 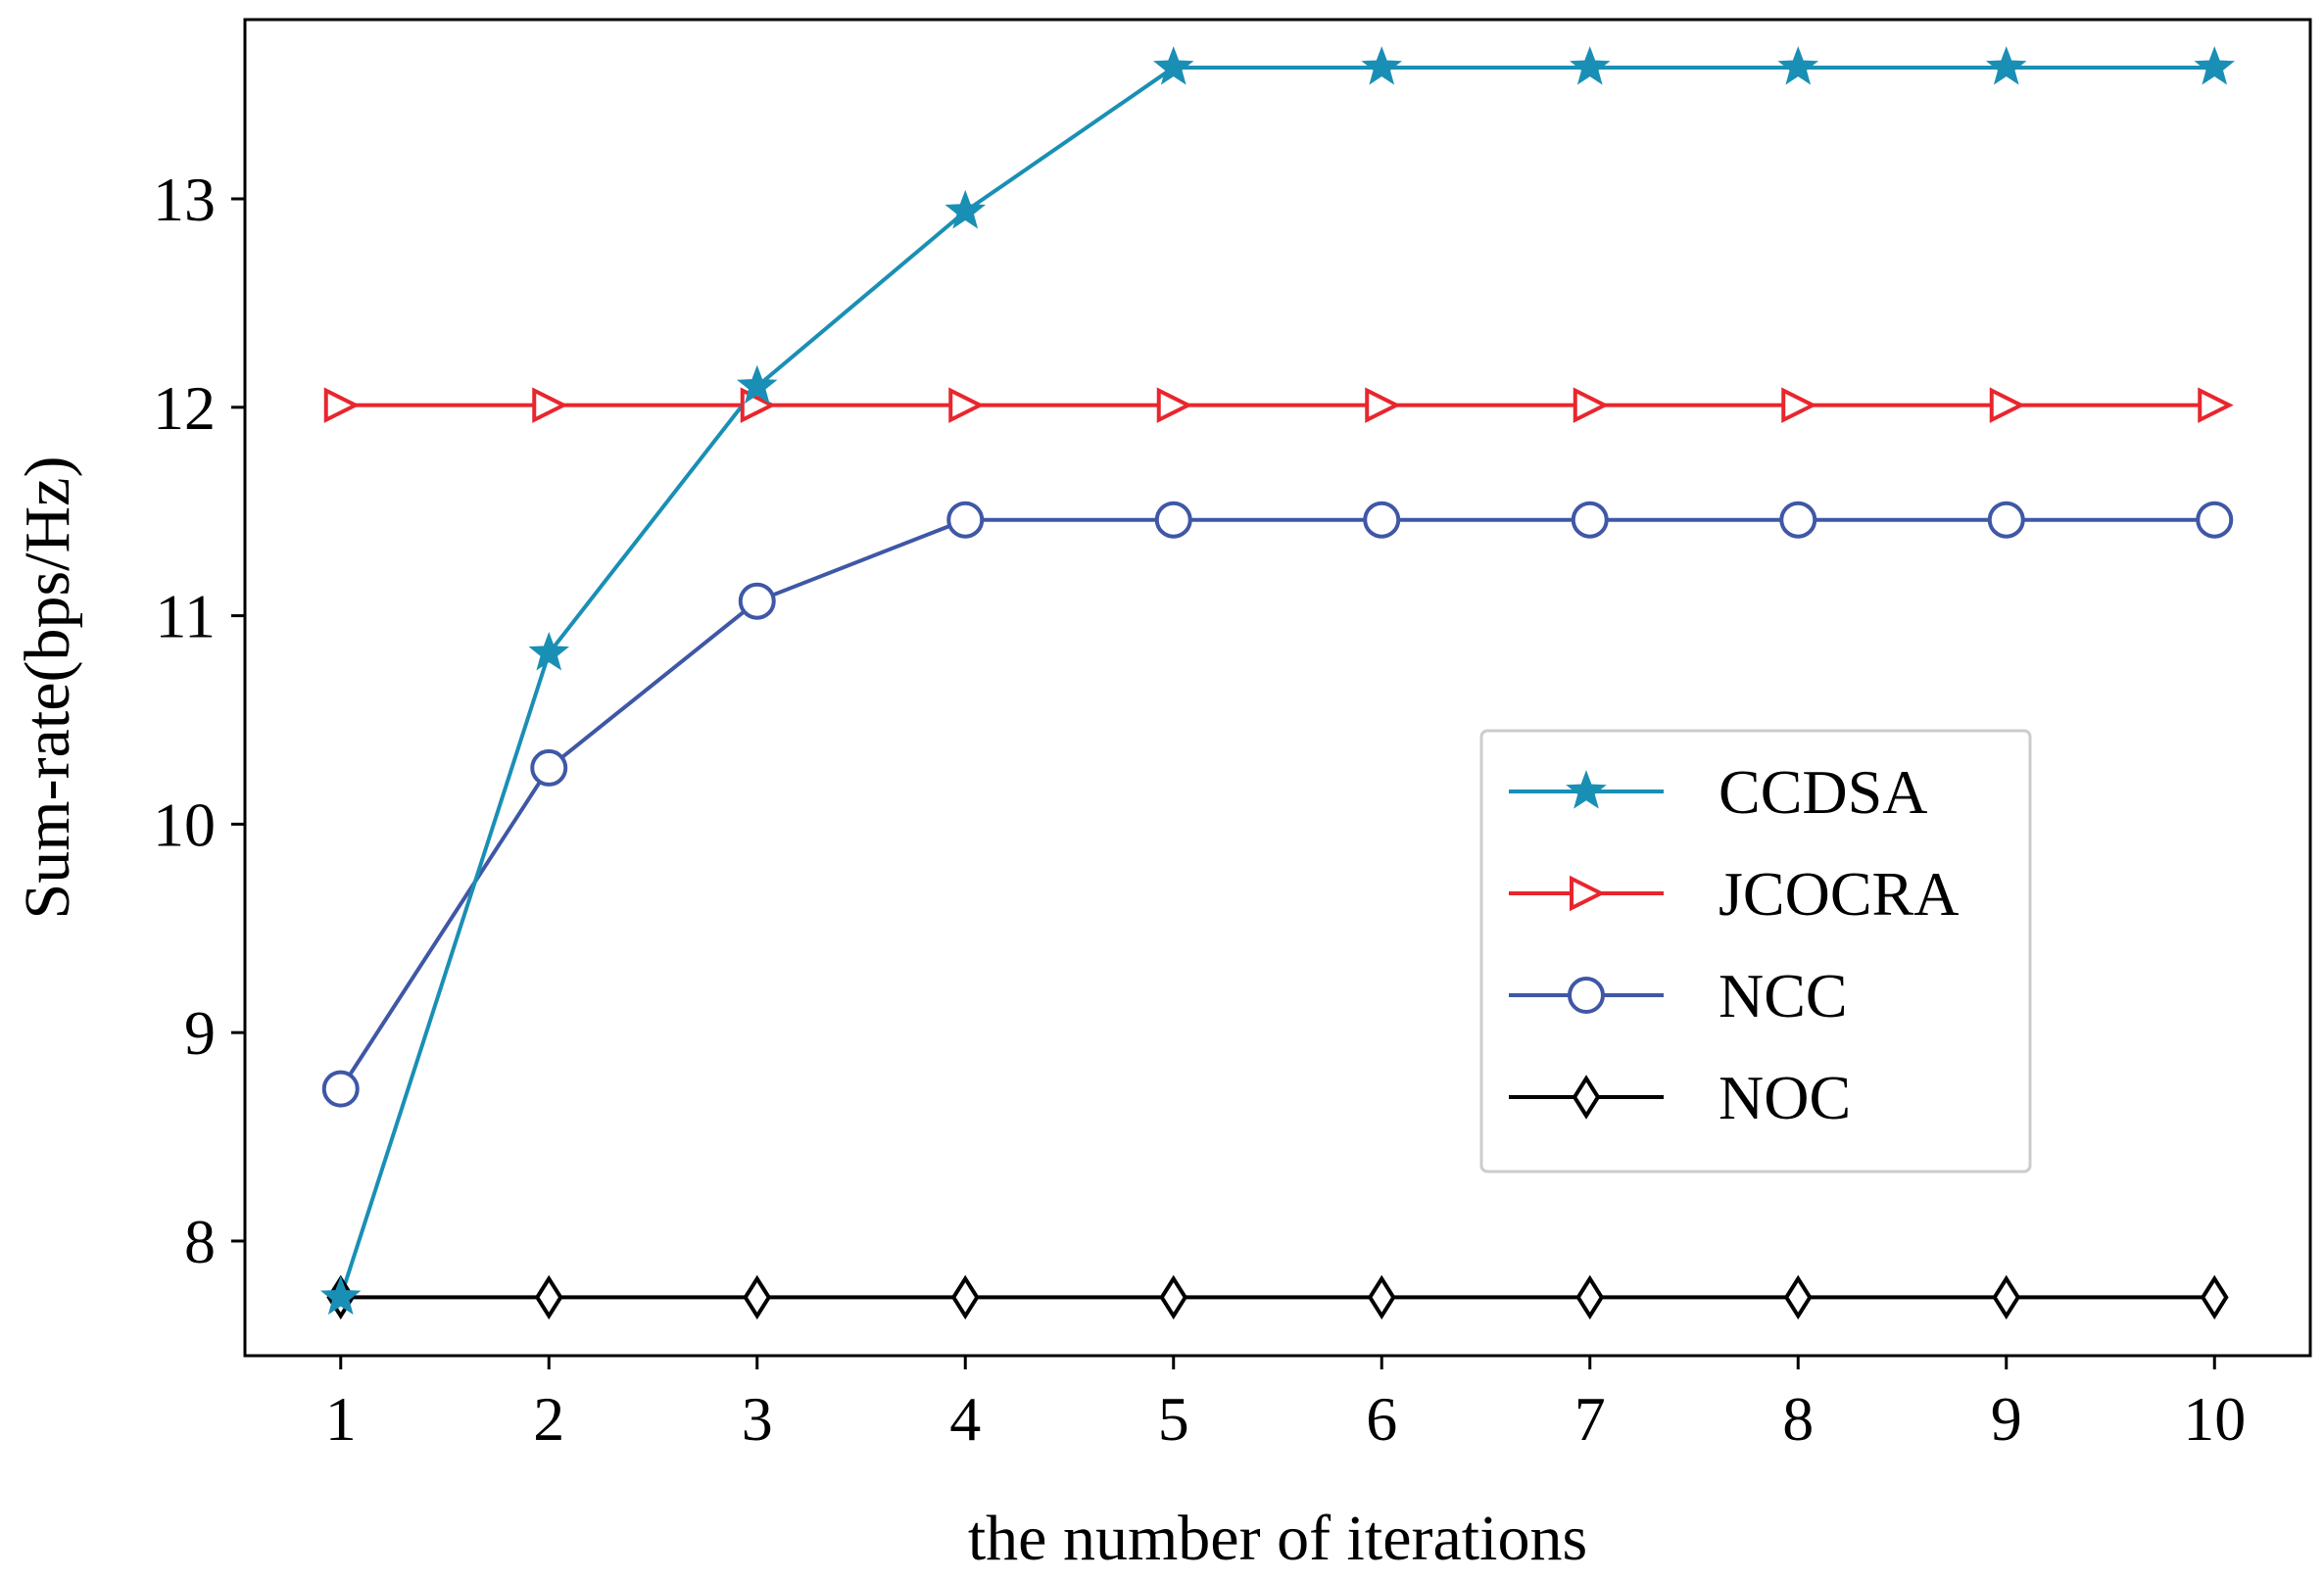 I want to click on x-tick-label: 3, so click(x=757, y=1419).